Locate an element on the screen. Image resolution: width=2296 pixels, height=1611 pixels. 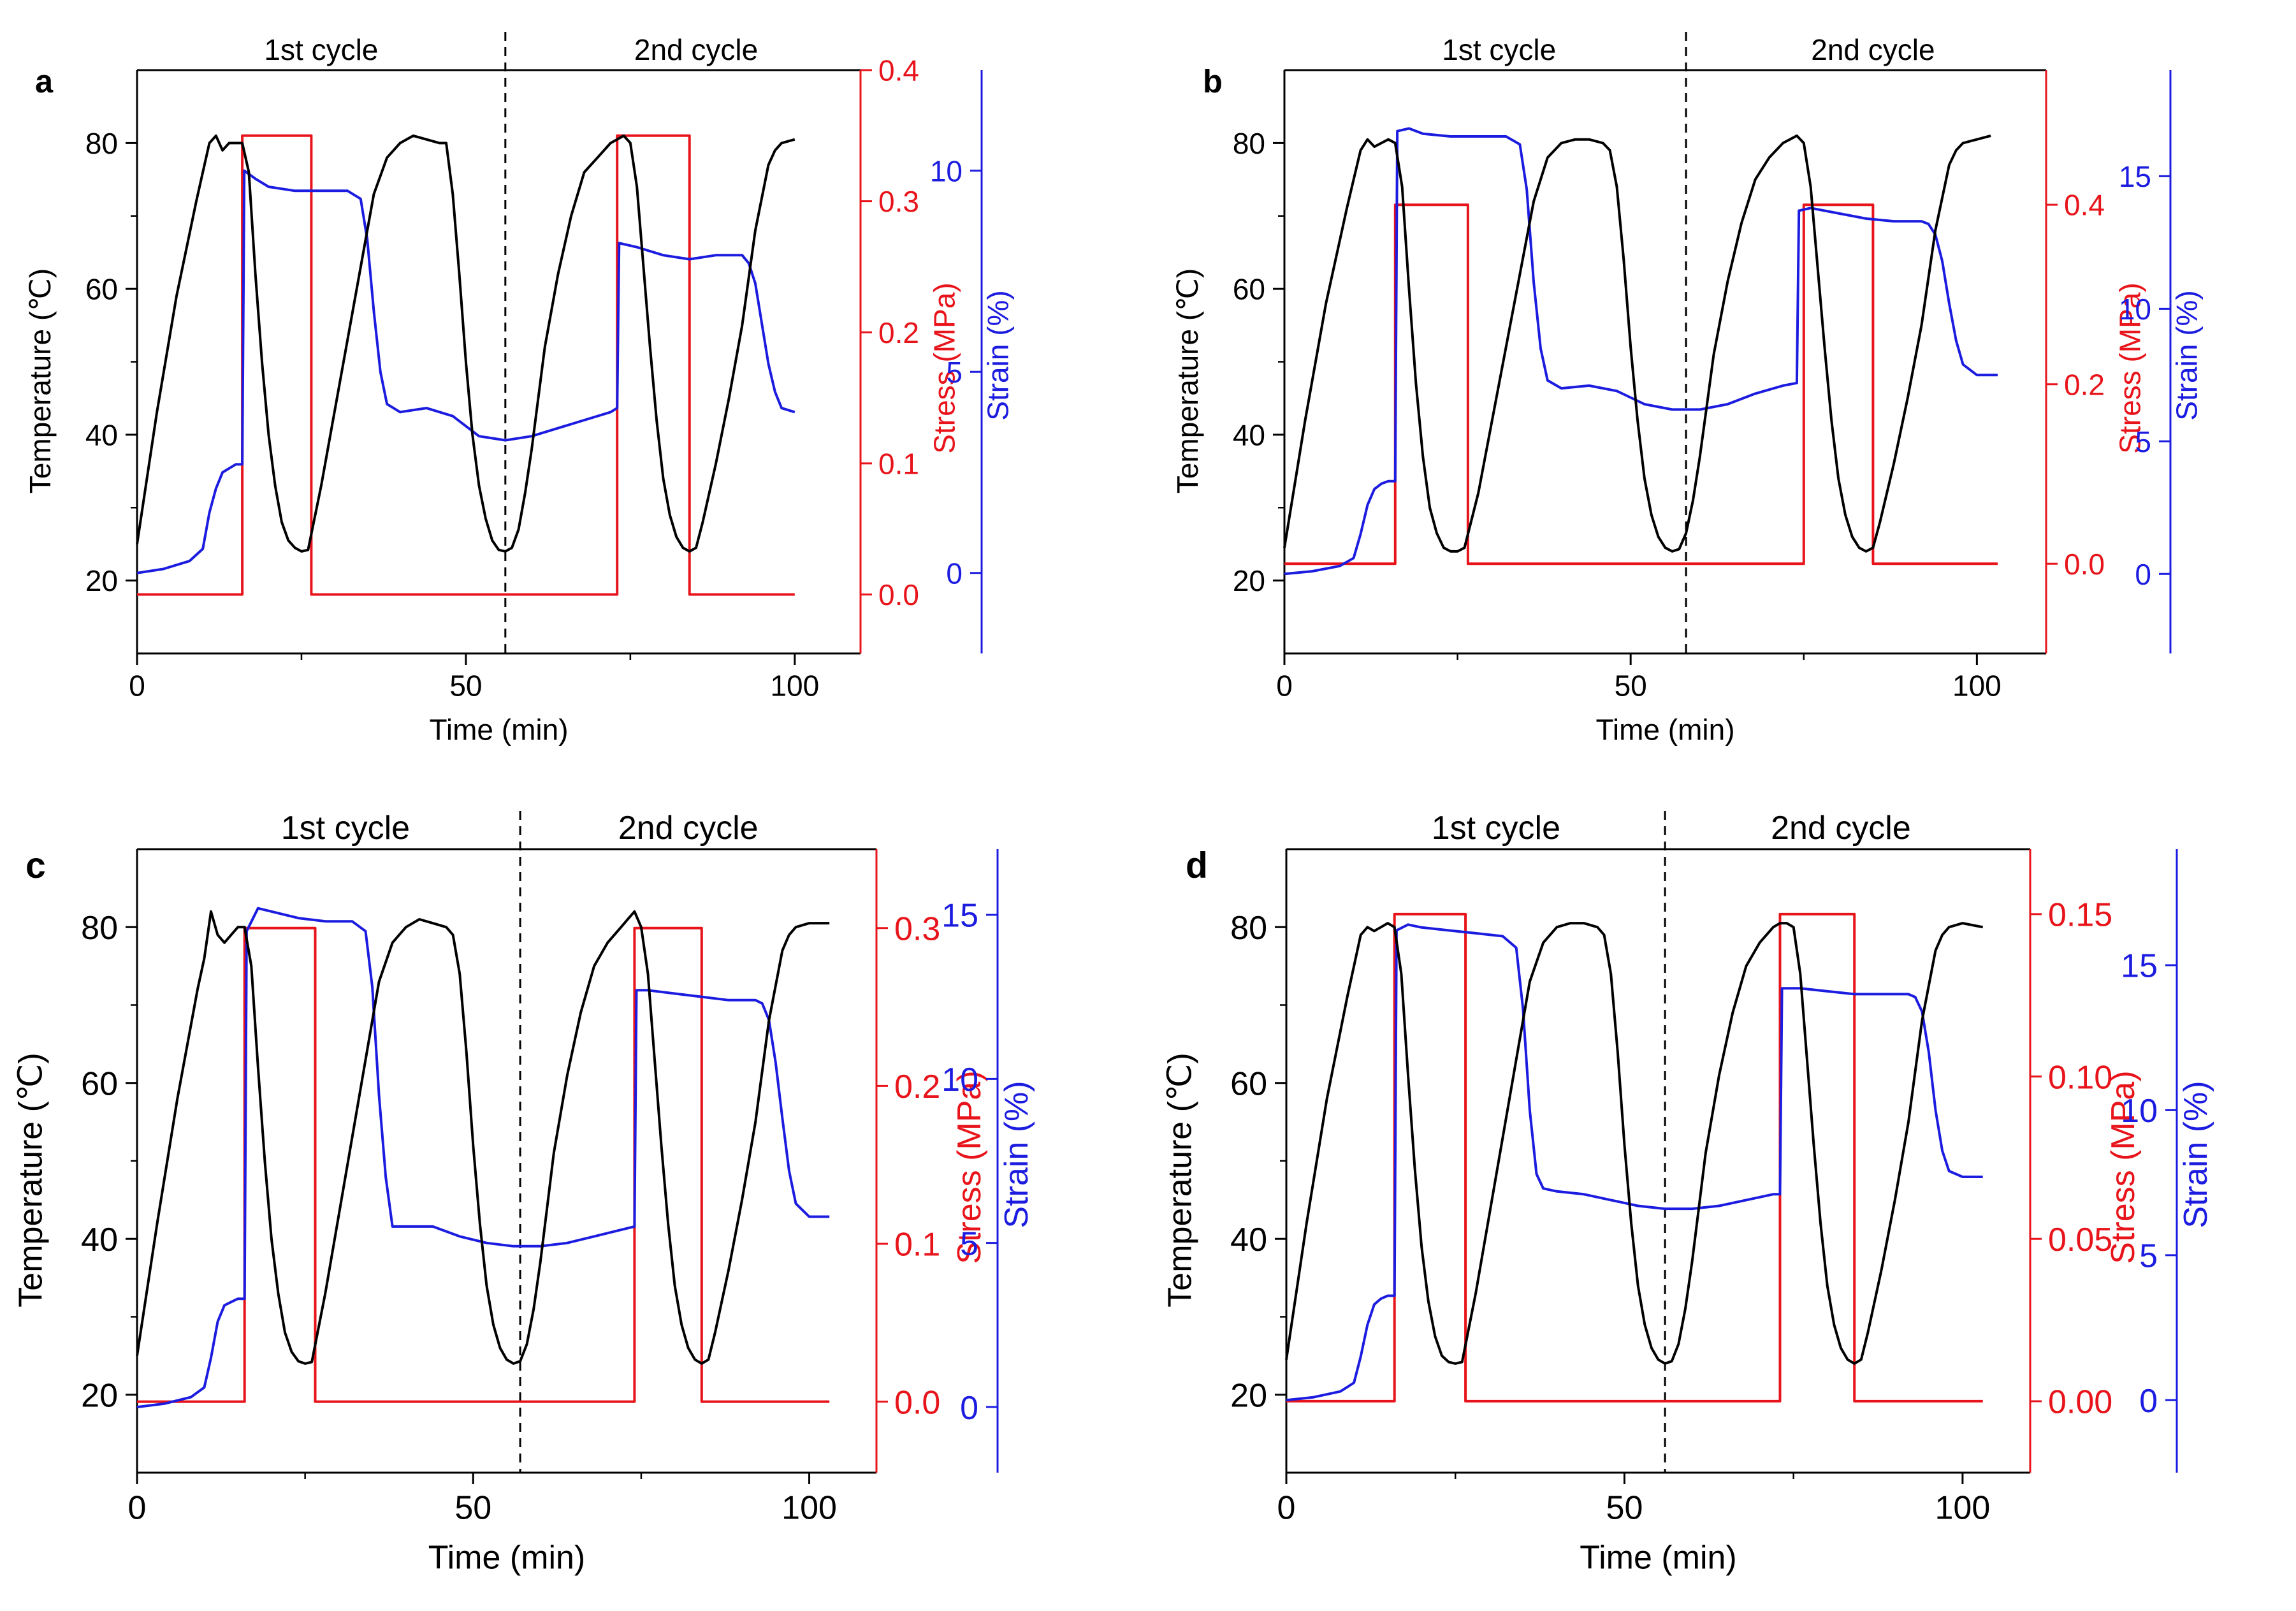
stress-tick-label: 0.15 is located at coordinates (2080, 915).